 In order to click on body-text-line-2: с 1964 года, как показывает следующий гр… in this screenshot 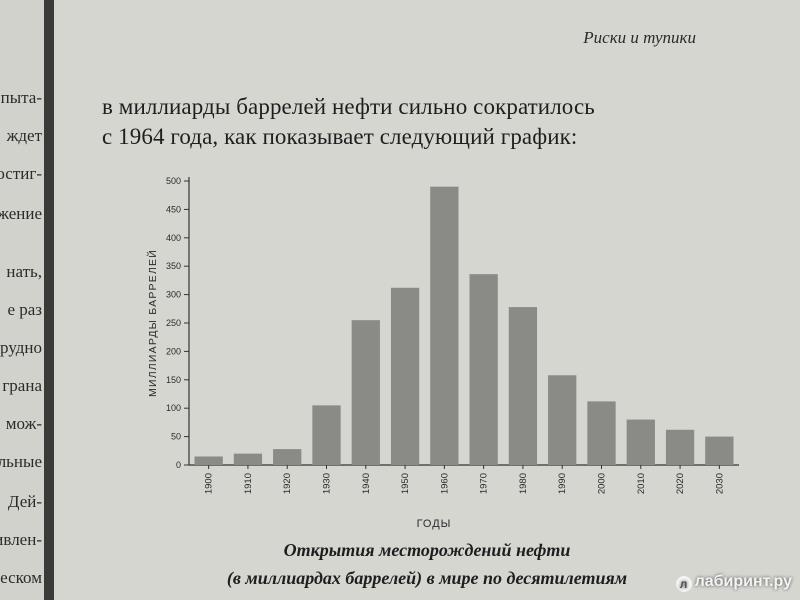, I will do `click(340, 136)`.